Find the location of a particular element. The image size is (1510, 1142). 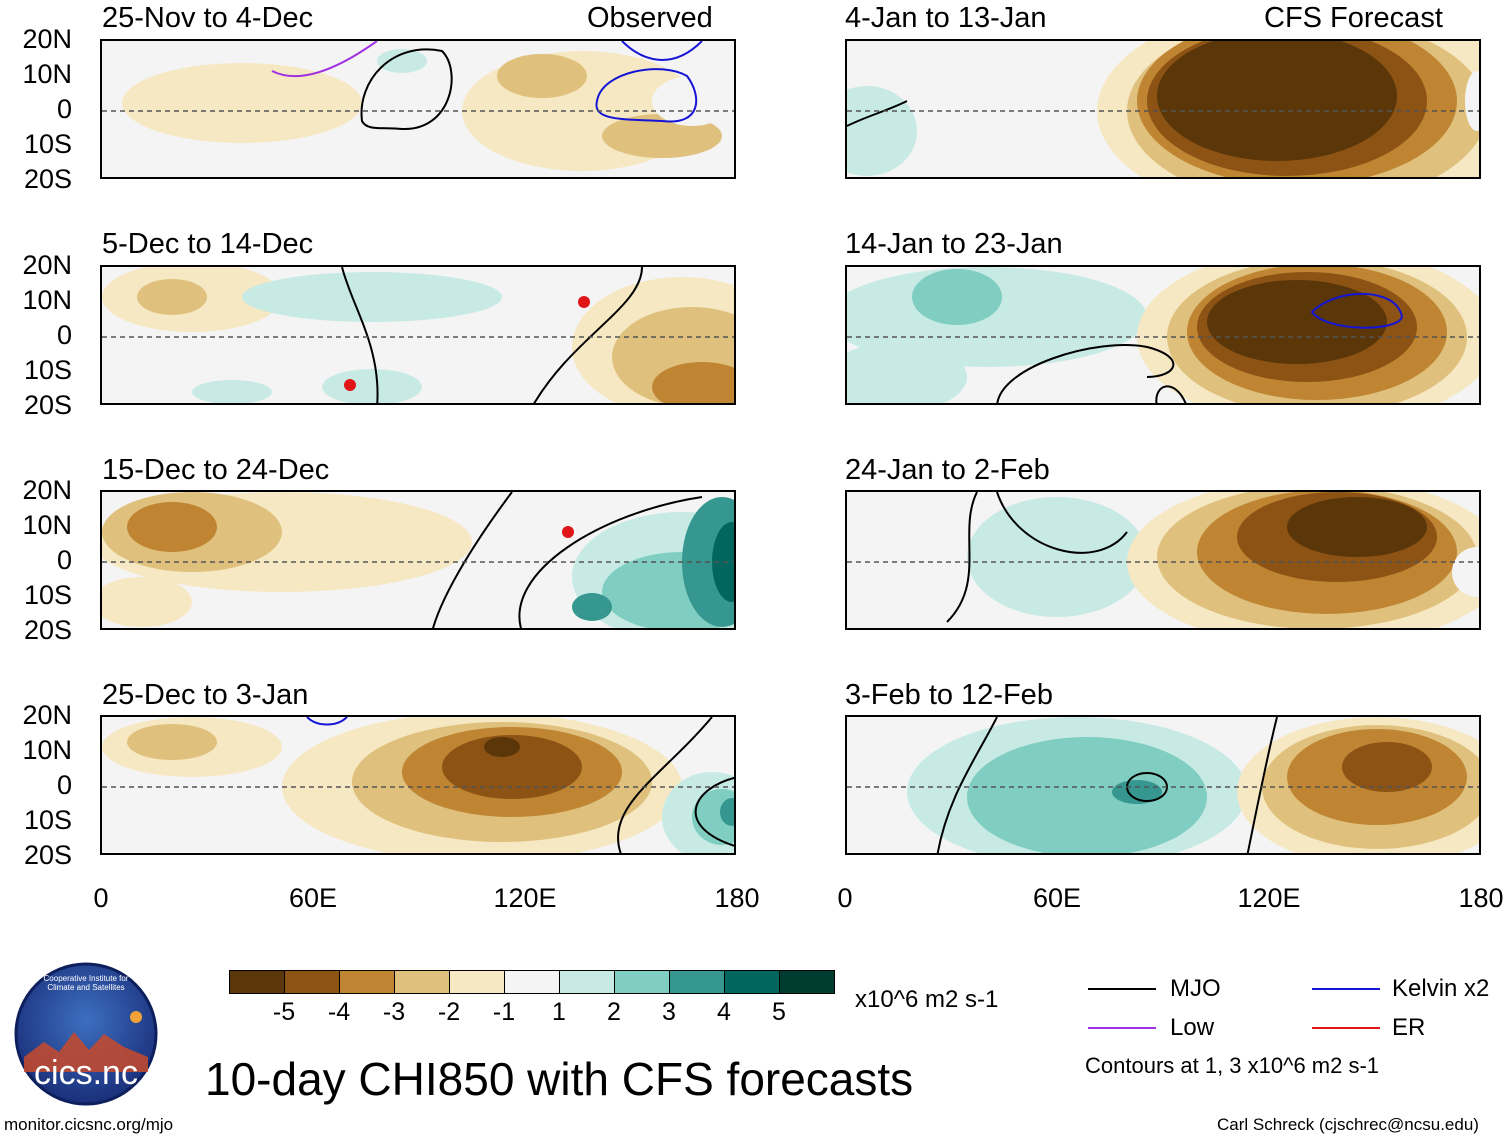

kelvin-line is located at coordinates (1346, 989).